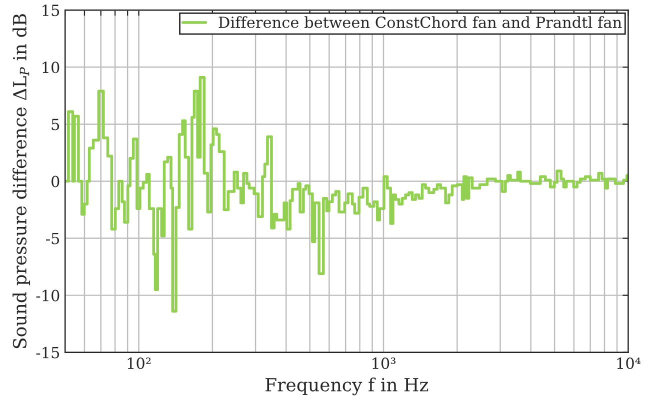  I want to click on y-tick-label: -5, so click(53, 238).